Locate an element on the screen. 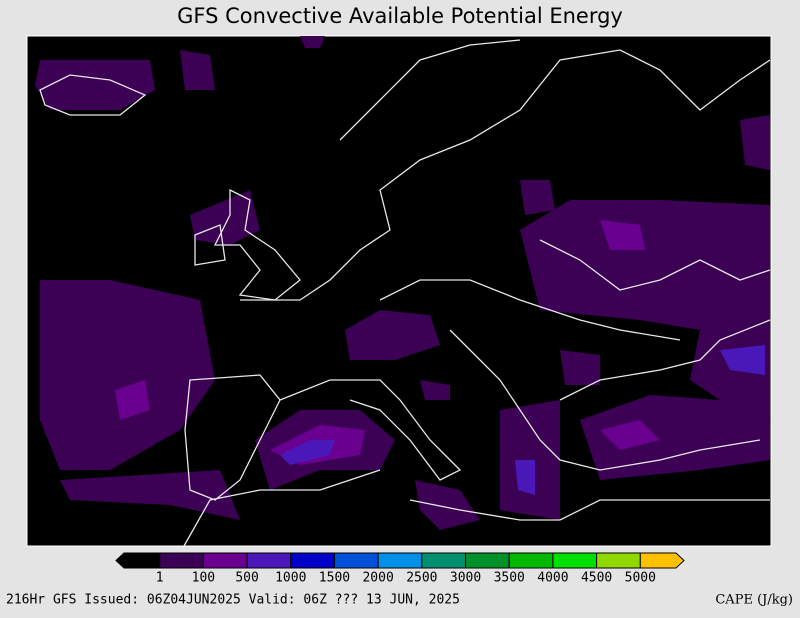 The height and width of the screenshot is (618, 800). colorbar-label: 2500 is located at coordinates (421, 578).